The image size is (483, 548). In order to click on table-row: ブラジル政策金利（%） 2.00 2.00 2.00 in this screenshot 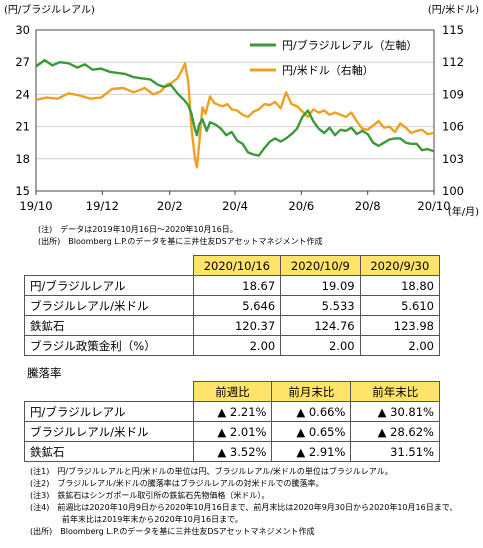, I will do `click(232, 345)`.